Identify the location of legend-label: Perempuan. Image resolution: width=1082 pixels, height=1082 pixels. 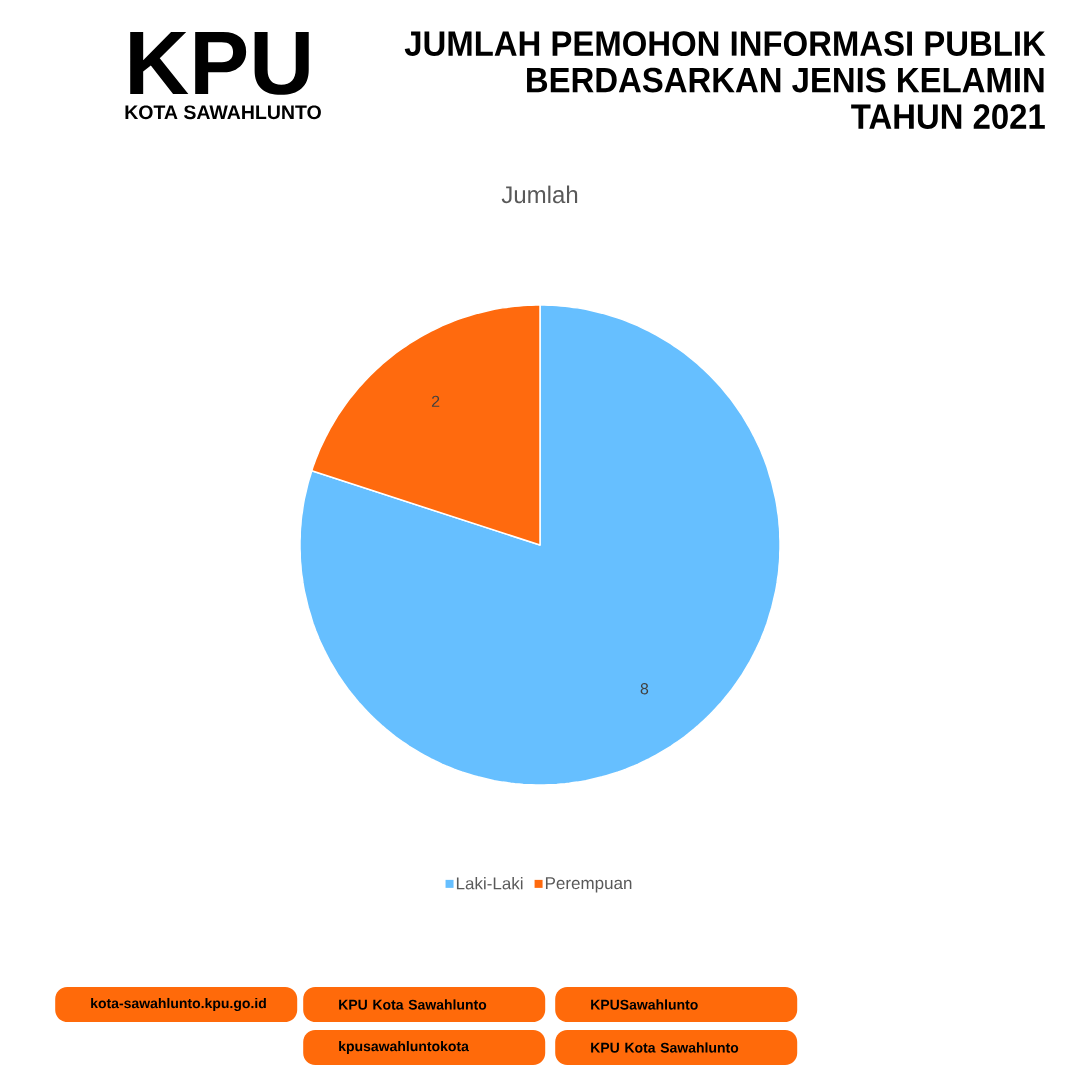
(588, 885).